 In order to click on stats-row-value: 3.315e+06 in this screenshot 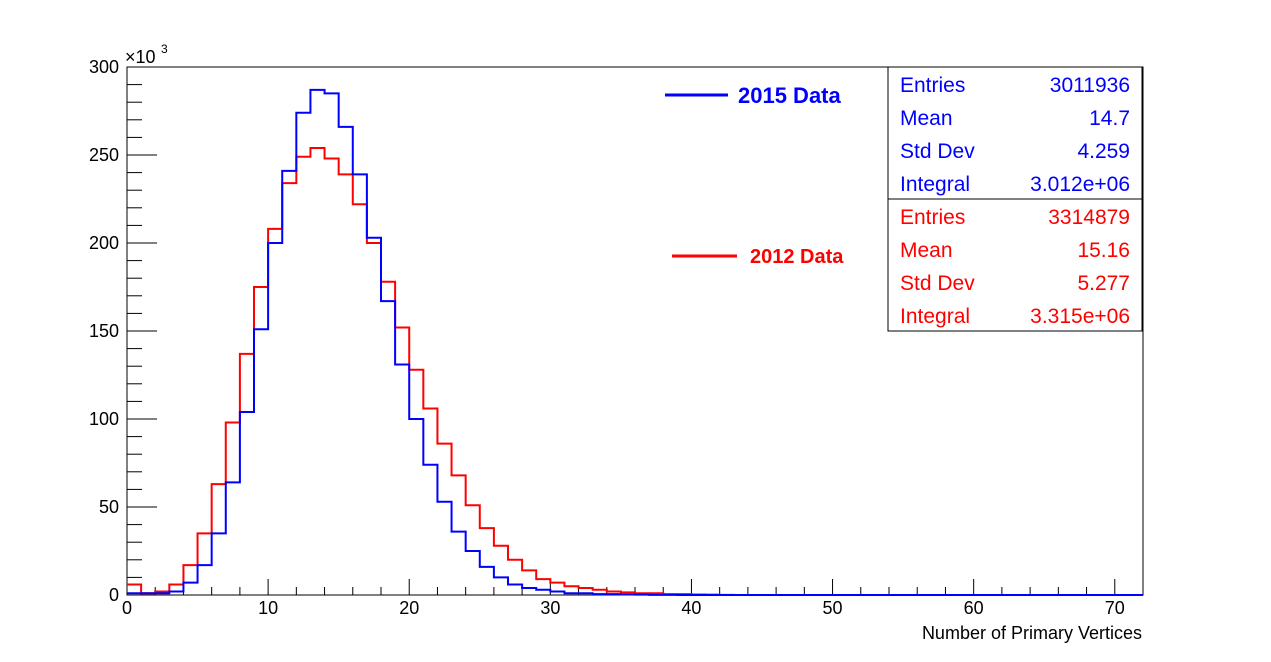, I will do `click(1080, 316)`.